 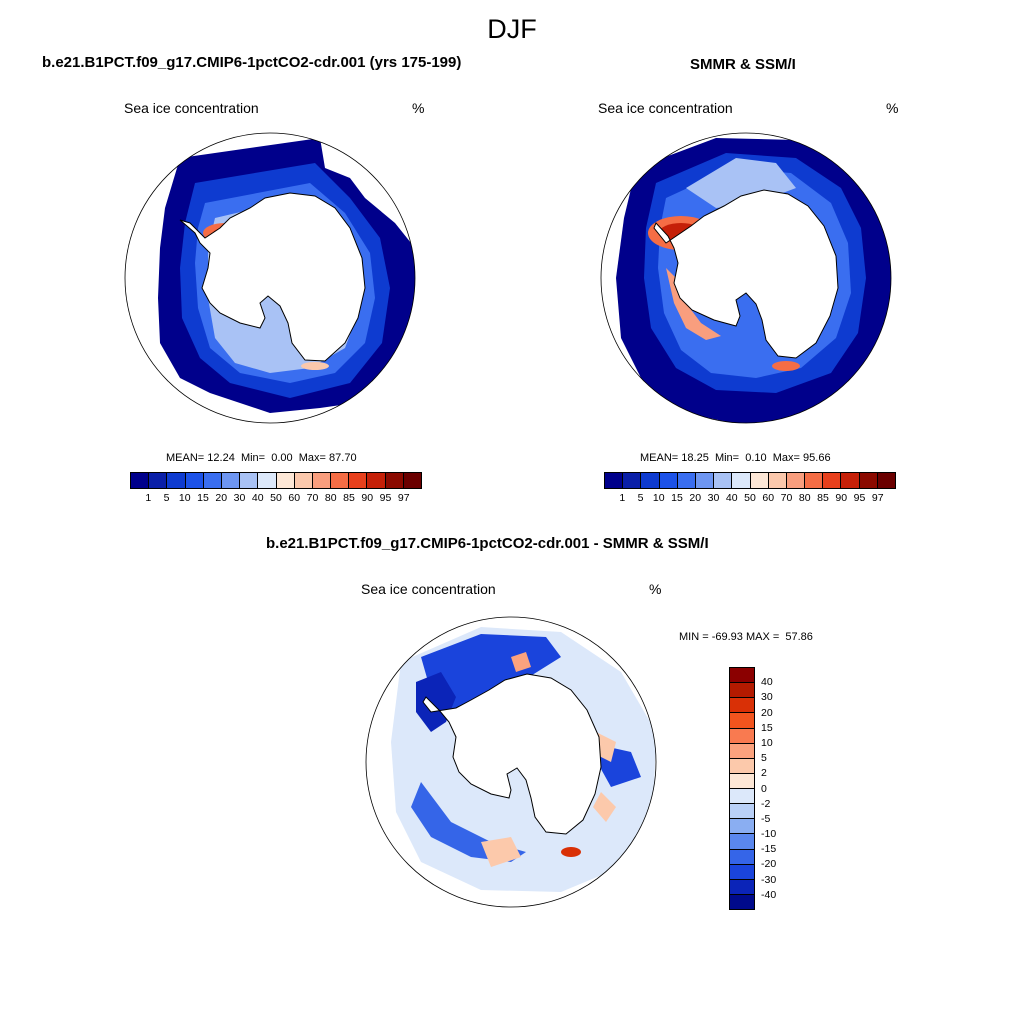 I want to click on diff-panel-polar-map, so click(x=511, y=762).